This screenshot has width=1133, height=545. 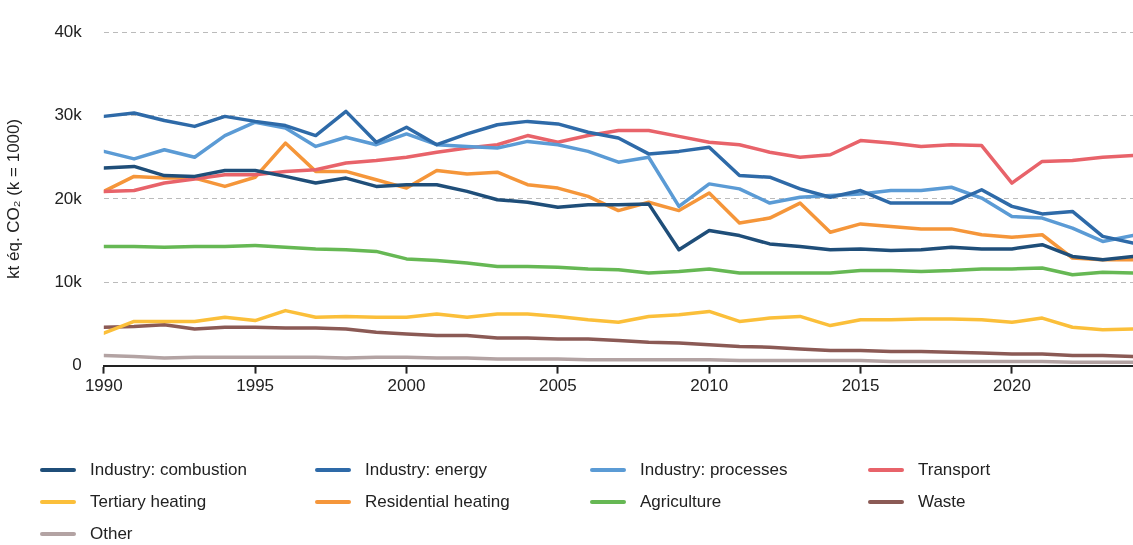 What do you see at coordinates (111, 534) in the screenshot?
I see `legend-label: Other` at bounding box center [111, 534].